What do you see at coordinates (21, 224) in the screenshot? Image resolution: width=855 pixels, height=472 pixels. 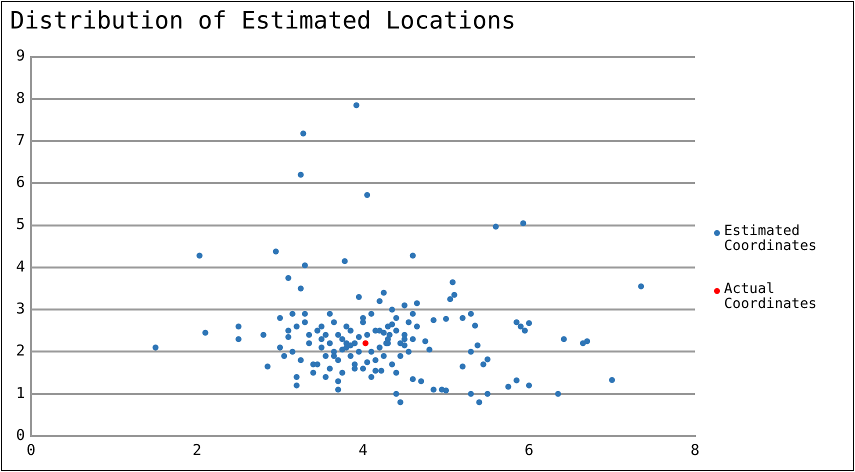 I see `y-tick-label: 5` at bounding box center [21, 224].